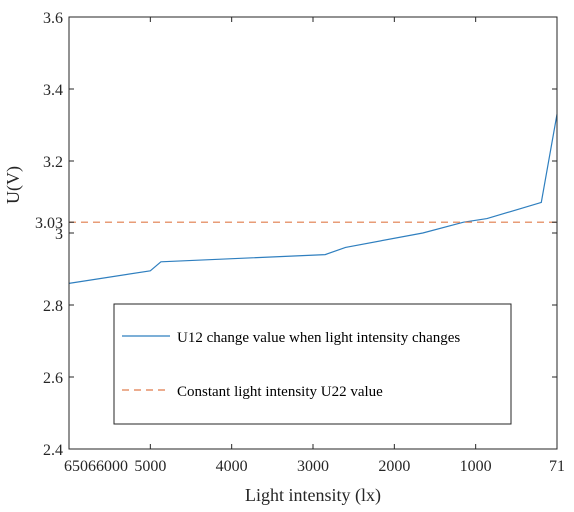 The height and width of the screenshot is (512, 574). Describe the element at coordinates (53, 90) in the screenshot. I see `y-tick-label: 3.4` at that location.